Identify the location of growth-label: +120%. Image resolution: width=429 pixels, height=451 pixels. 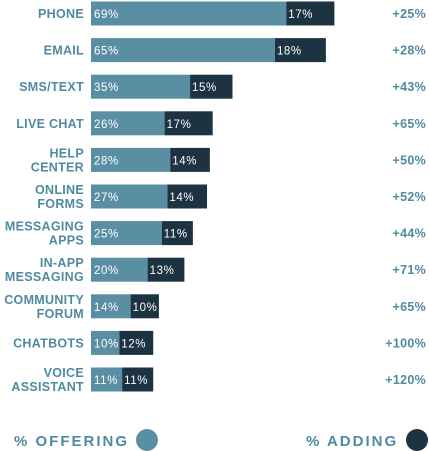
(405, 380).